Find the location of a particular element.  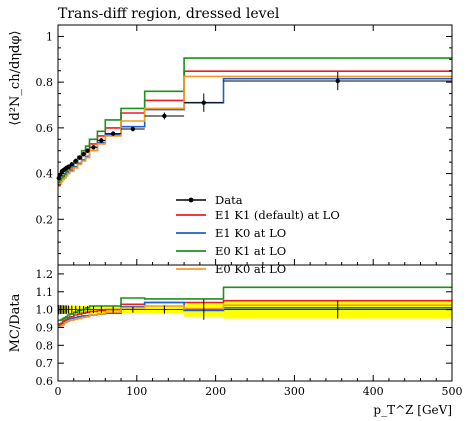

main-y-tick-label: 0.8 is located at coordinates (45, 82).